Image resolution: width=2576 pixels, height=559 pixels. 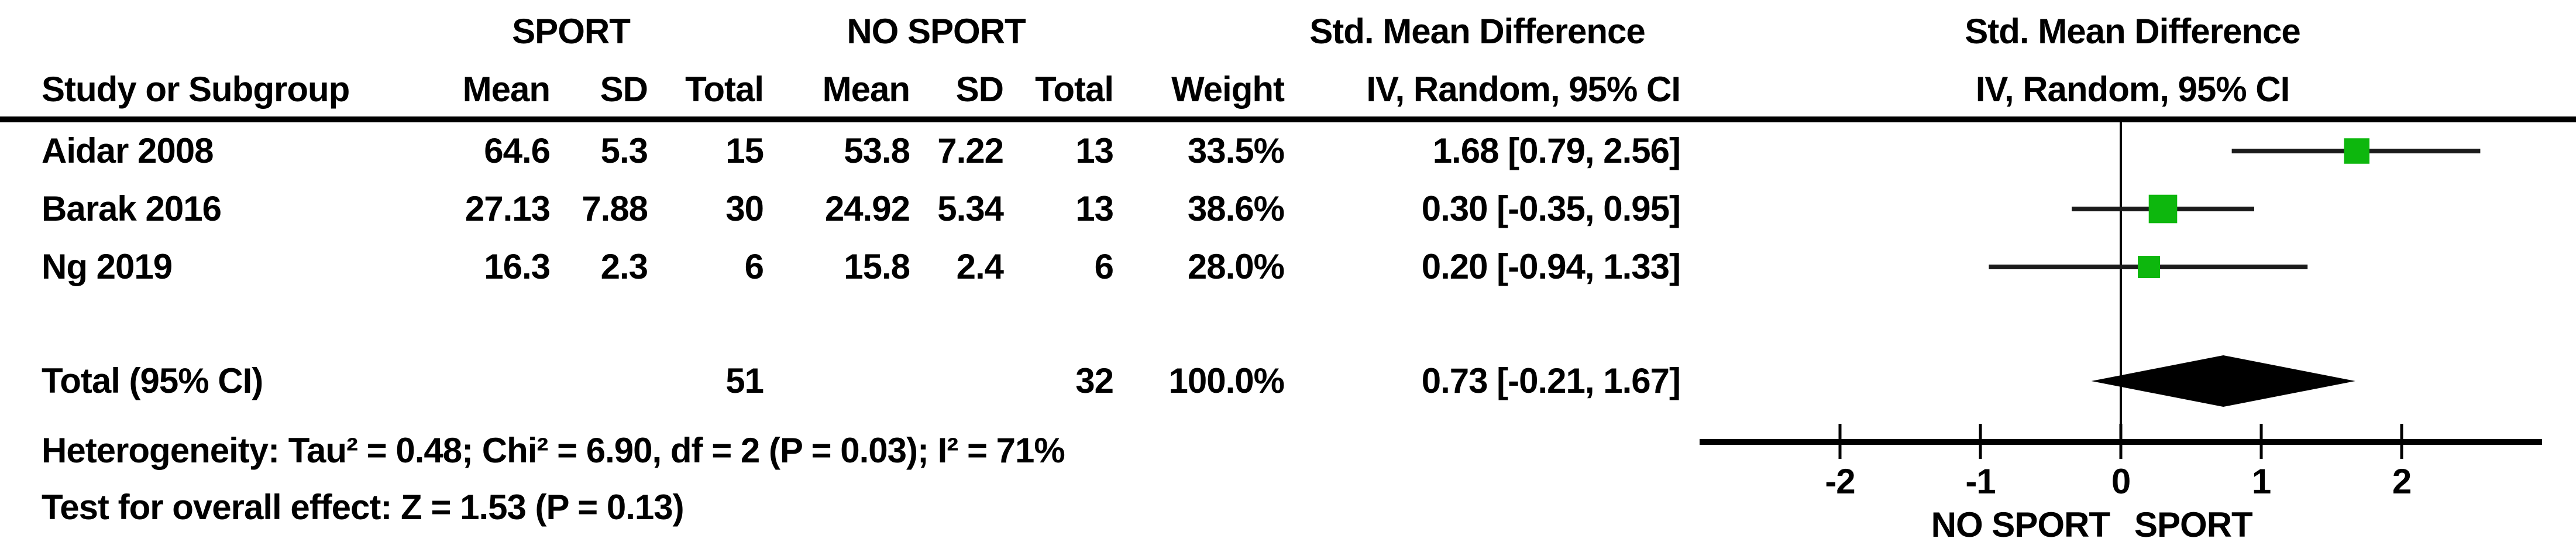 What do you see at coordinates (132, 208) in the screenshot?
I see `study-label: Barak 2016` at bounding box center [132, 208].